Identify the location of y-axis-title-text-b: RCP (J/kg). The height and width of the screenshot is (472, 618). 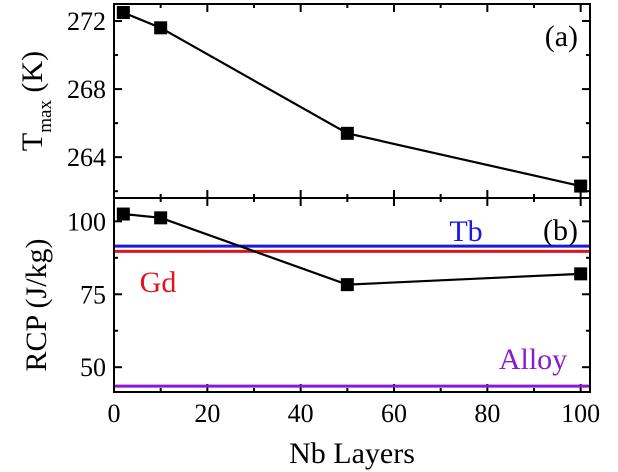
(36, 304).